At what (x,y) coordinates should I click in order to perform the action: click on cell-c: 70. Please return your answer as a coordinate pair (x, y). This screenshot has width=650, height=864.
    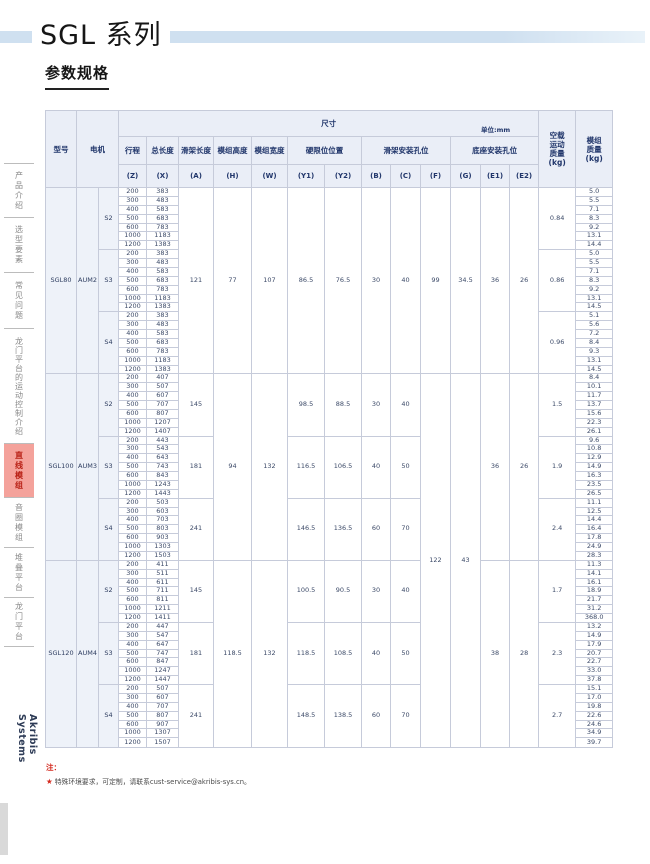
    Looking at the image, I should click on (405, 529).